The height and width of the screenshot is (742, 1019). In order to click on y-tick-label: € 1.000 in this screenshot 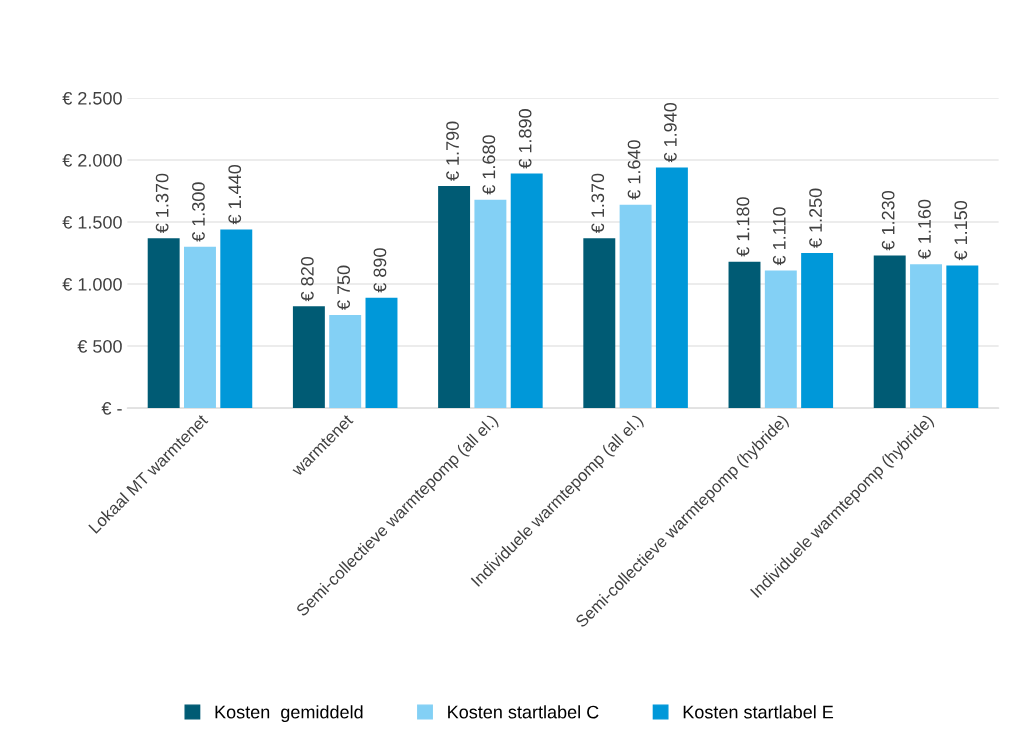, I will do `click(92, 284)`.